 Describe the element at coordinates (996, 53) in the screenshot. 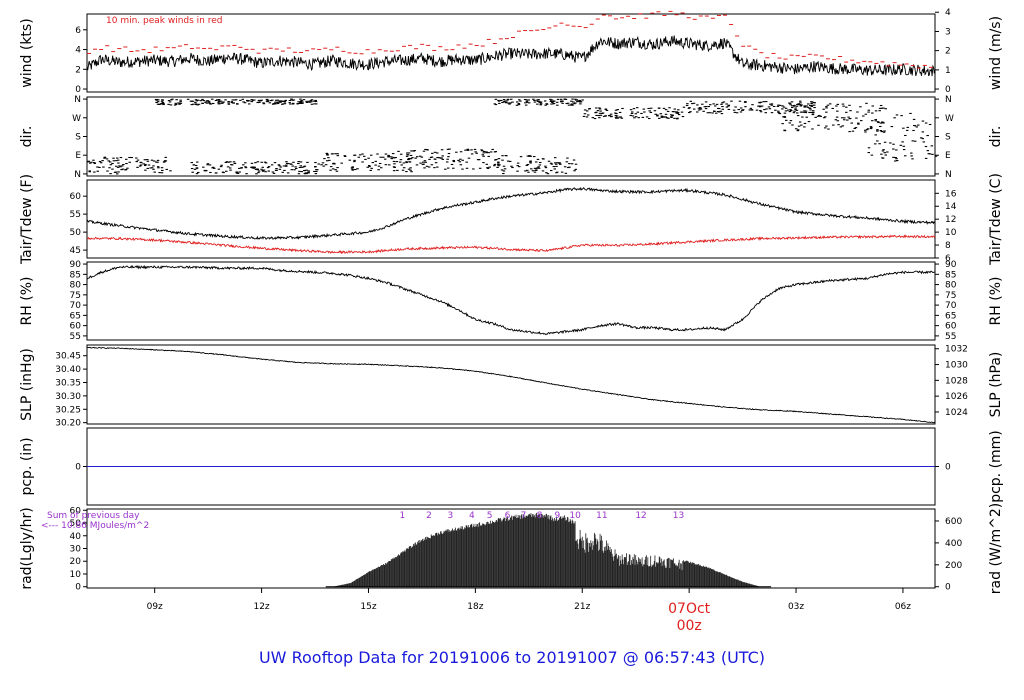

I see `wind-ylabel-right: wind (m/s)` at that location.